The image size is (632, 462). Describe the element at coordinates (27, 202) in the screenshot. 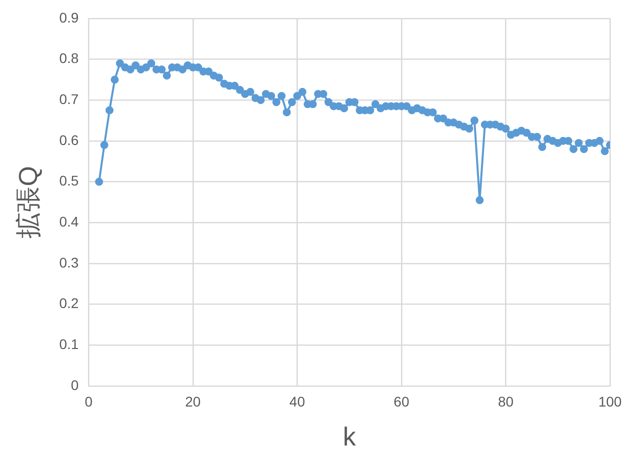

I see `y-axis-title: 拡張Q` at that location.